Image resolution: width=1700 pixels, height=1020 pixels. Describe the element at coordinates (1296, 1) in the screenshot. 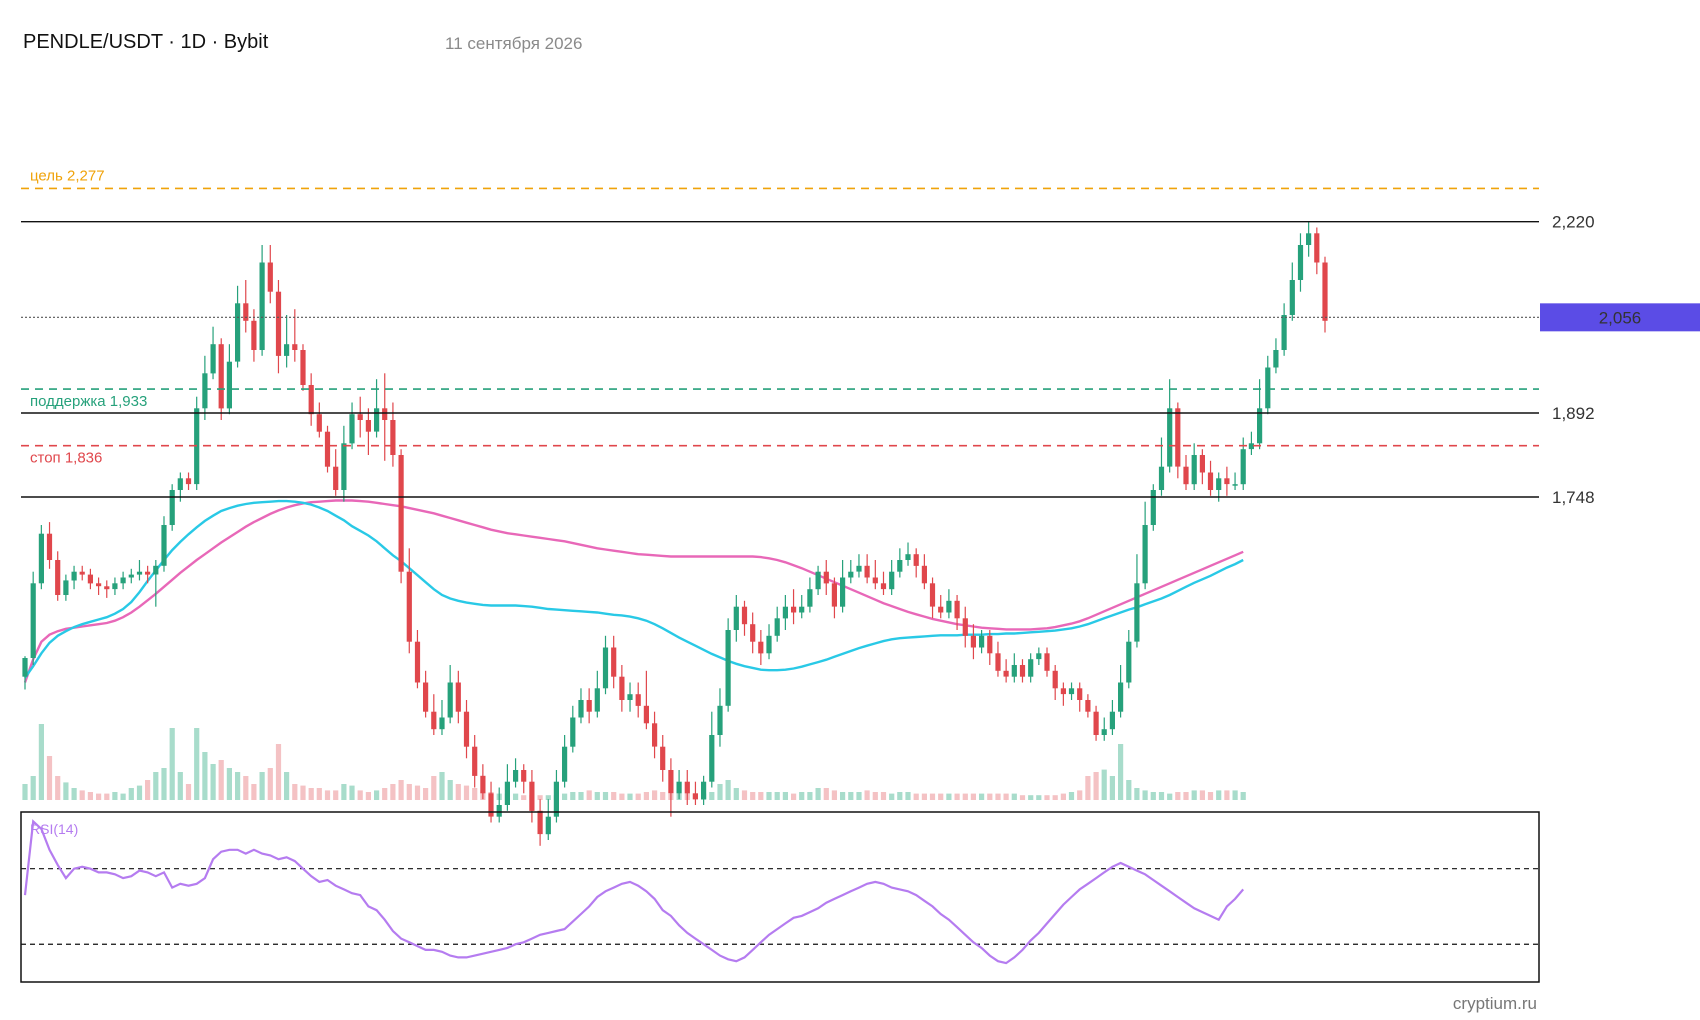

I see `sma200-label: SMA200` at that location.